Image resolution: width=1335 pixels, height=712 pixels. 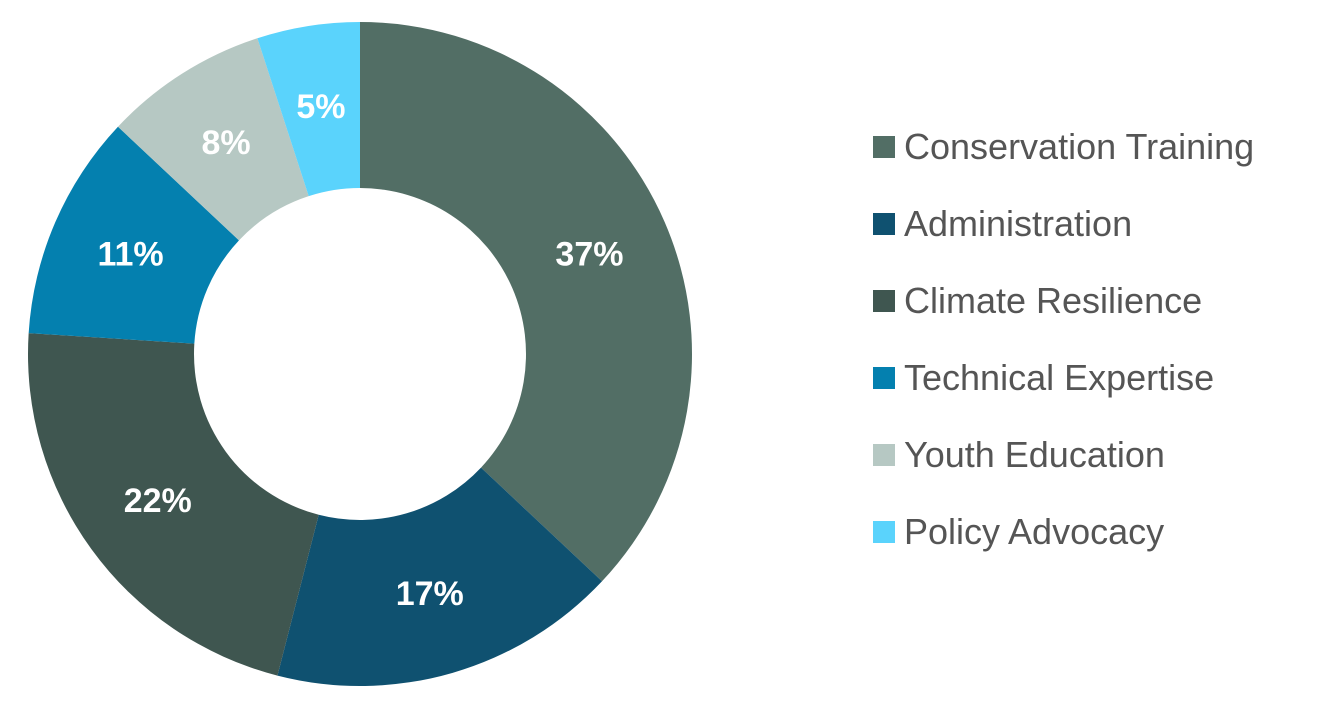 I want to click on legend-item-youth-education: Youth Education, so click(x=1098, y=454).